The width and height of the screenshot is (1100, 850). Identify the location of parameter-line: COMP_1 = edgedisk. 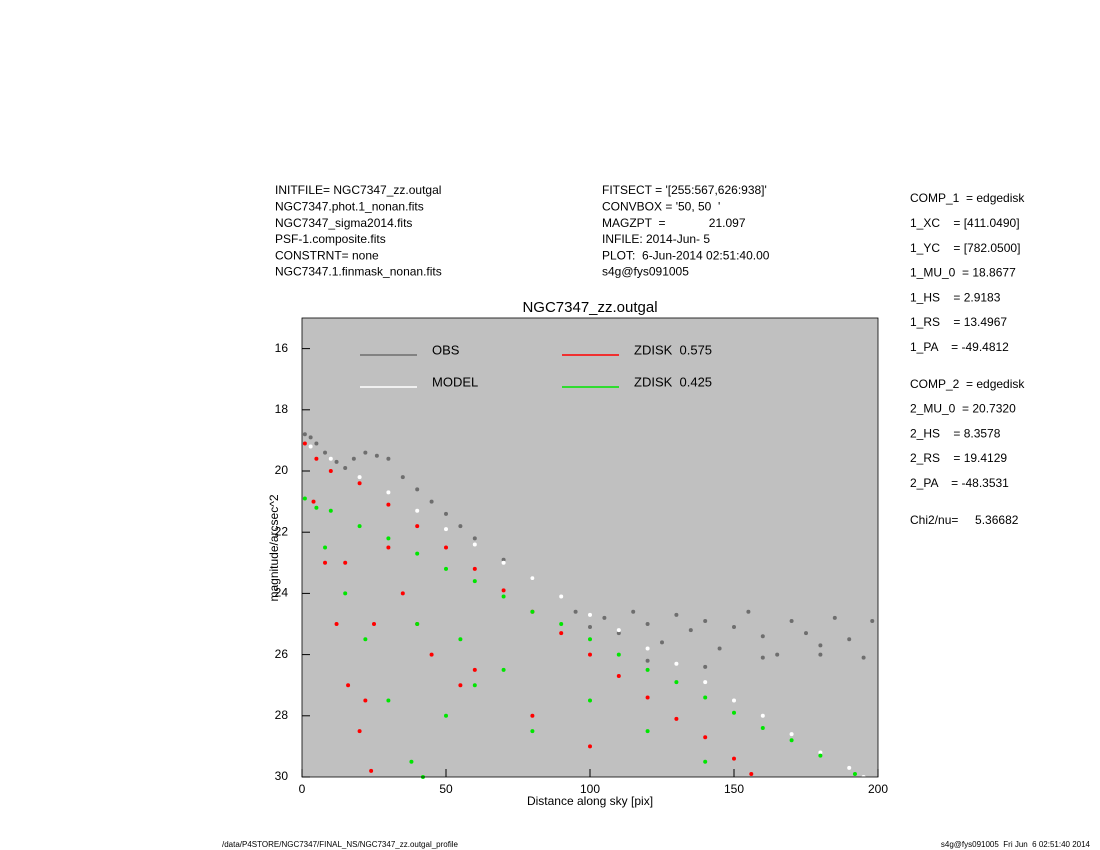
(967, 198).